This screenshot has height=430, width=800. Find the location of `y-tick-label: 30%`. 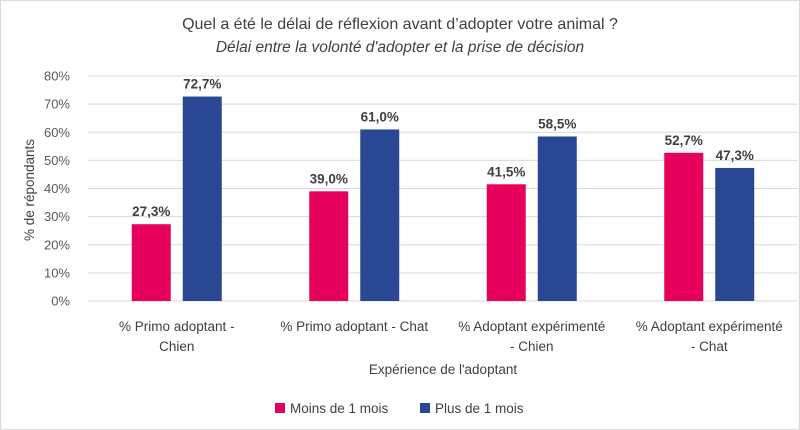

y-tick-label: 30% is located at coordinates (57, 216).